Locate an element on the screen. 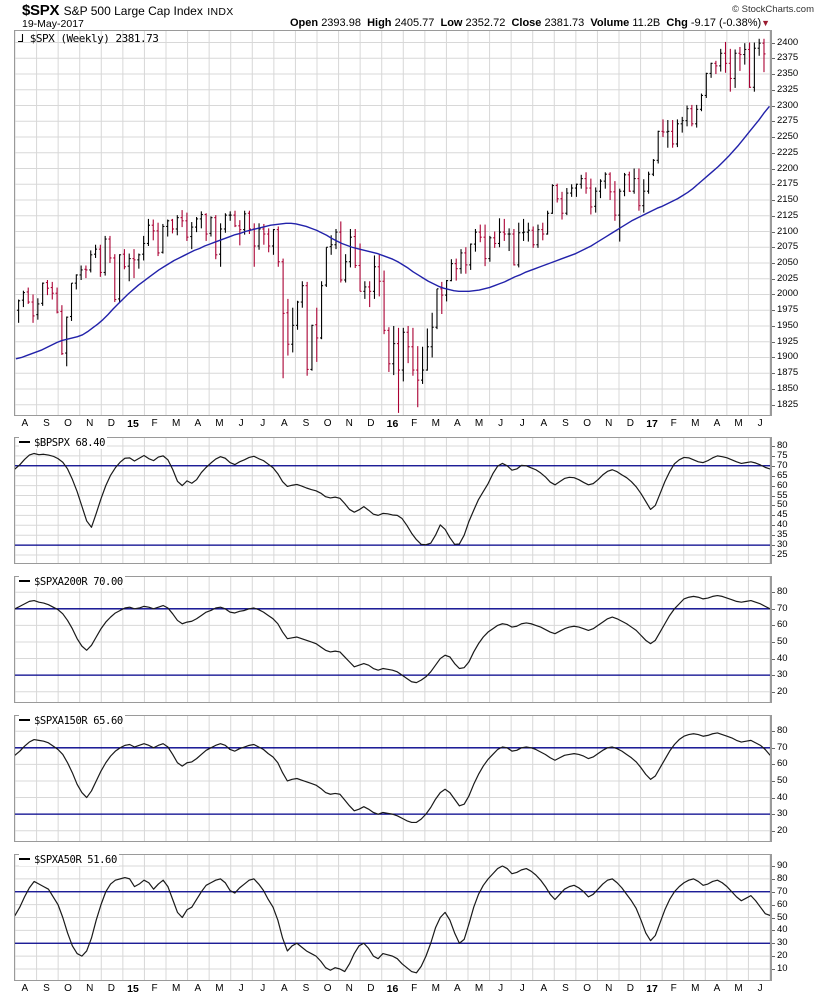 This screenshot has height=1000, width=820. bpspx-indicator-panel is located at coordinates (392, 500).